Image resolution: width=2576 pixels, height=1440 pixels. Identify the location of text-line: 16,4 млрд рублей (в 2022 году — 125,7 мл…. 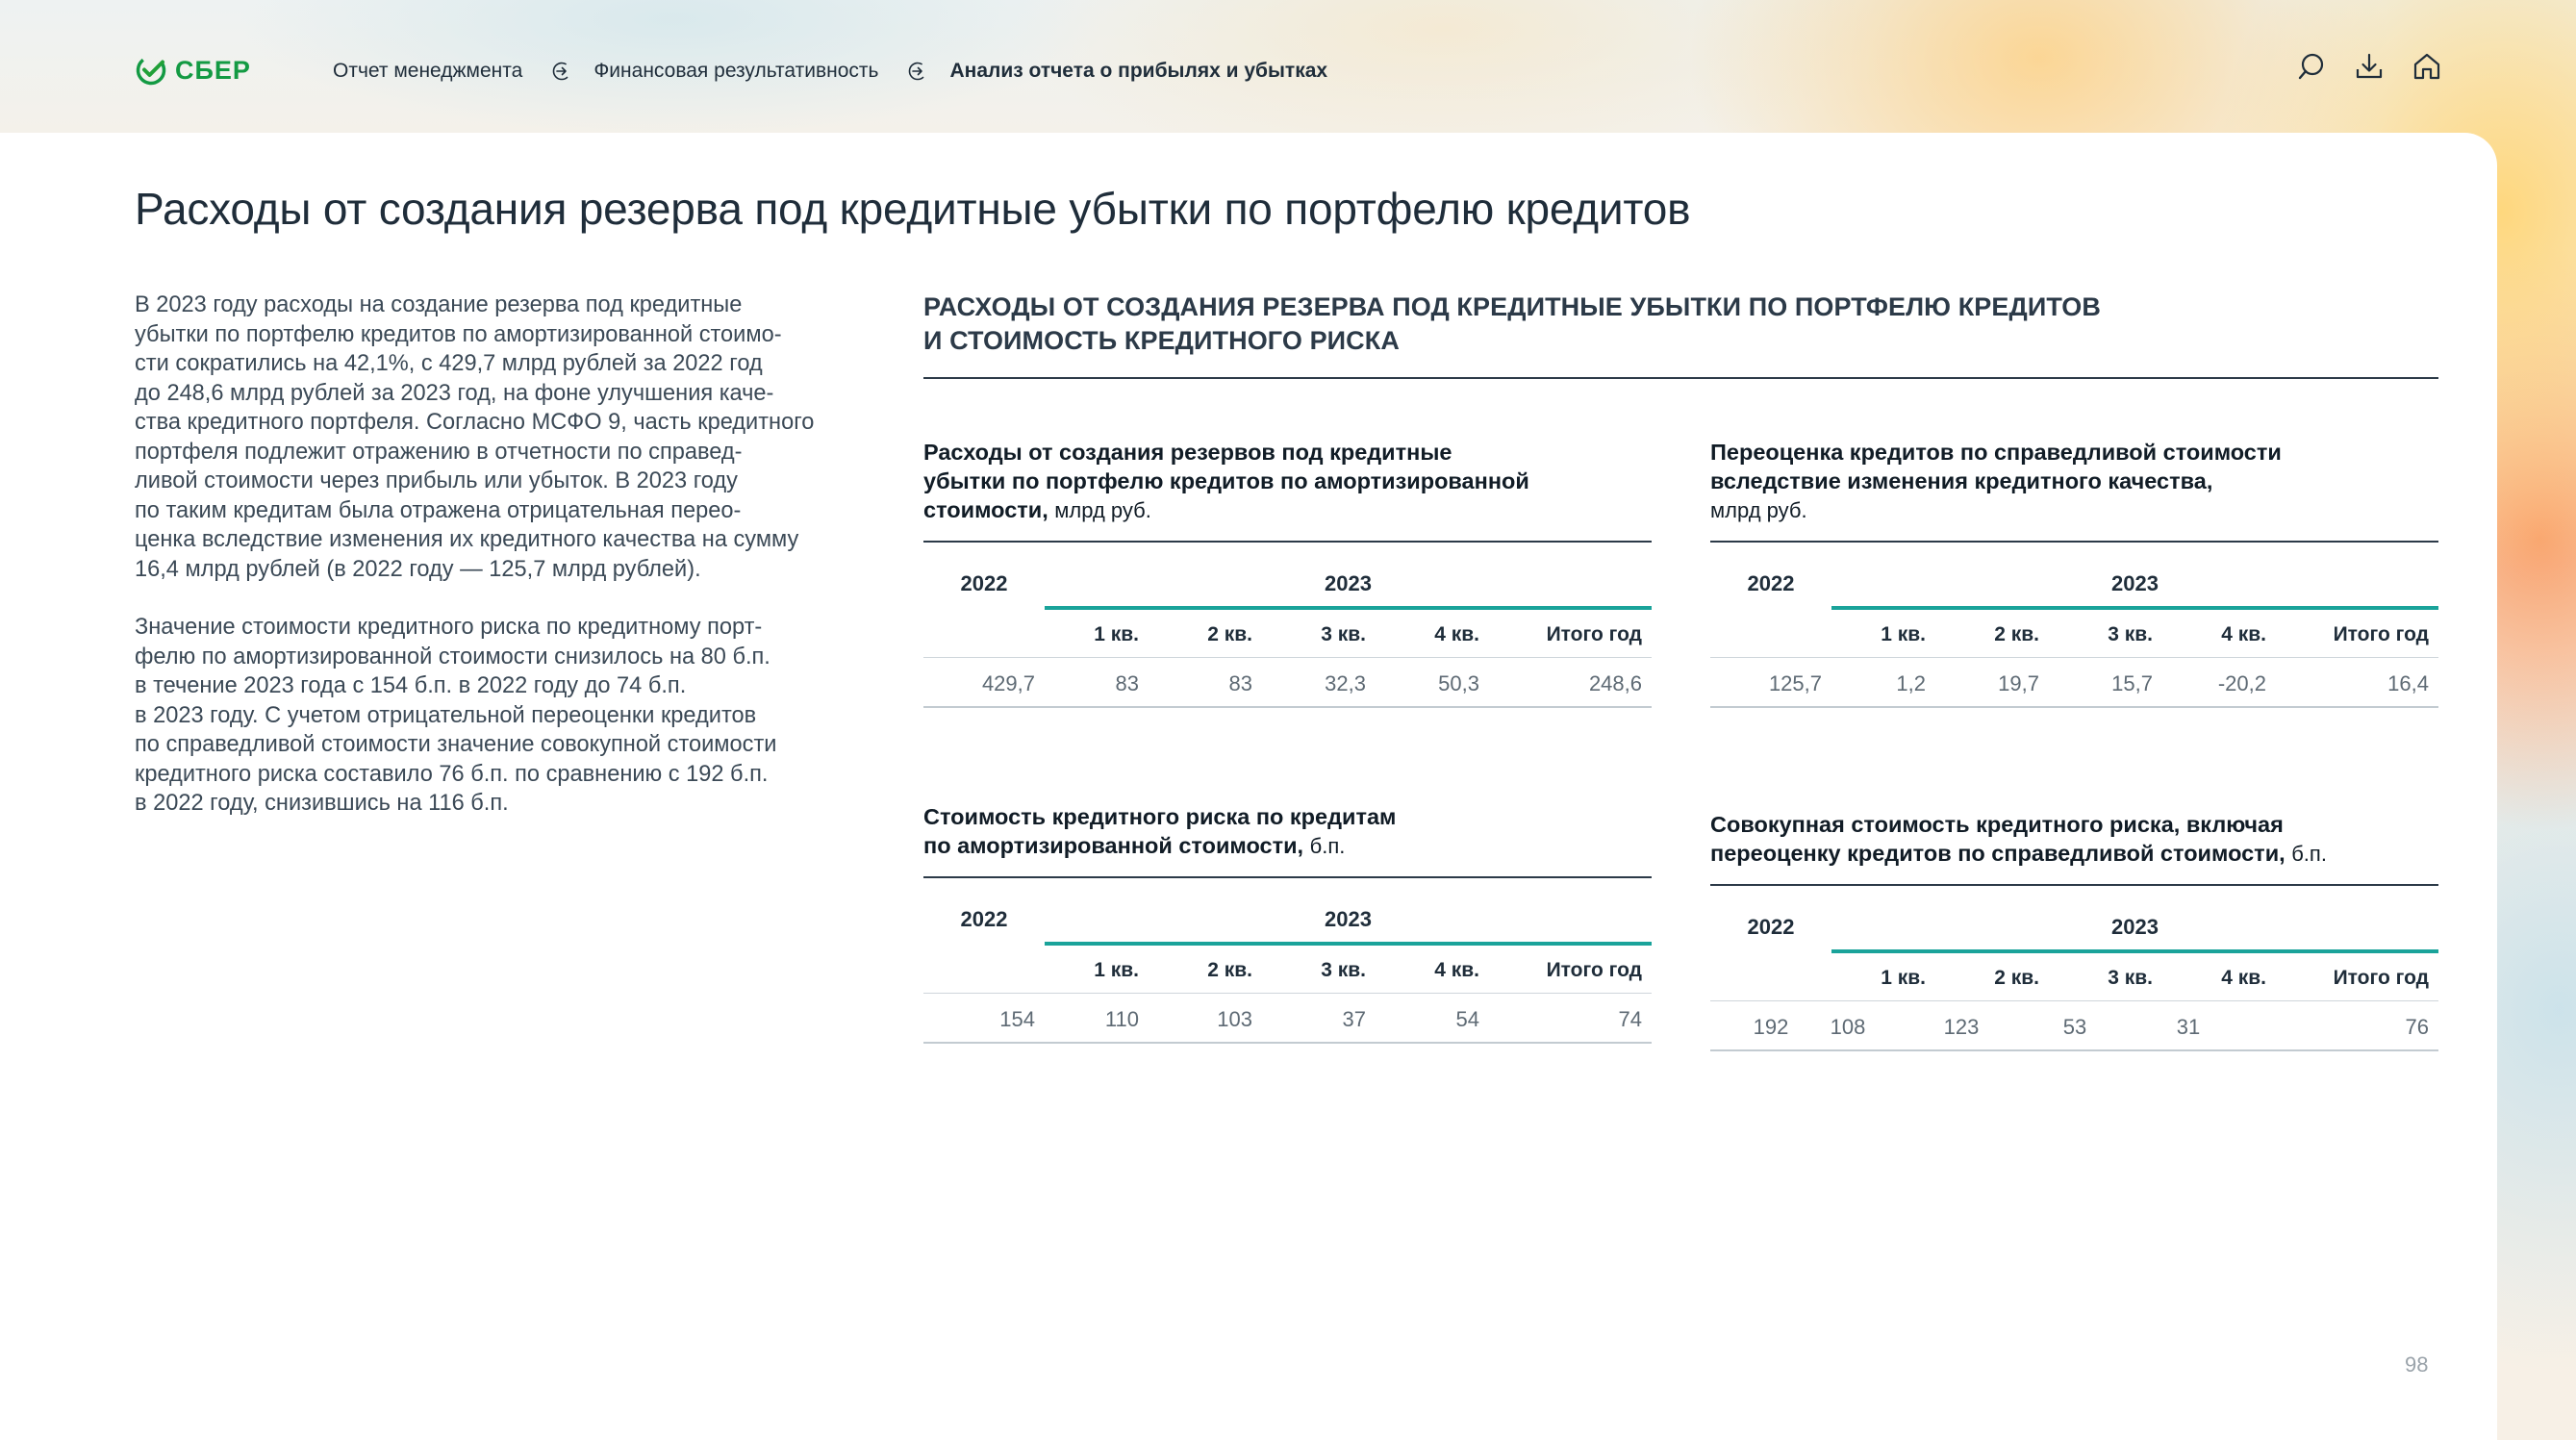
(418, 569).